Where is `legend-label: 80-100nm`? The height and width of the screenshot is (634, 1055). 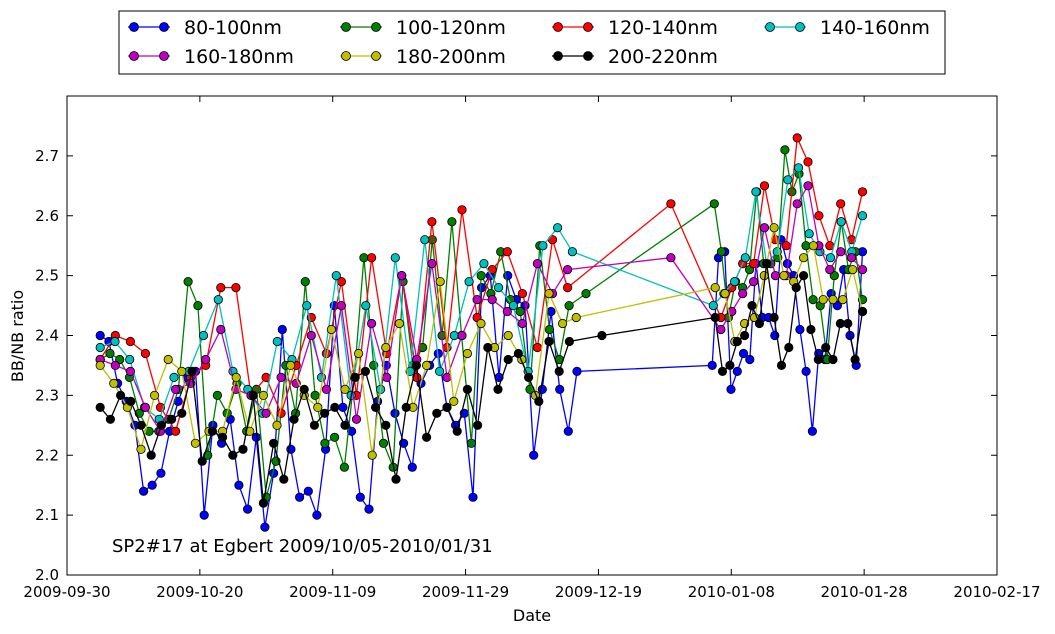
legend-label: 80-100nm is located at coordinates (233, 28).